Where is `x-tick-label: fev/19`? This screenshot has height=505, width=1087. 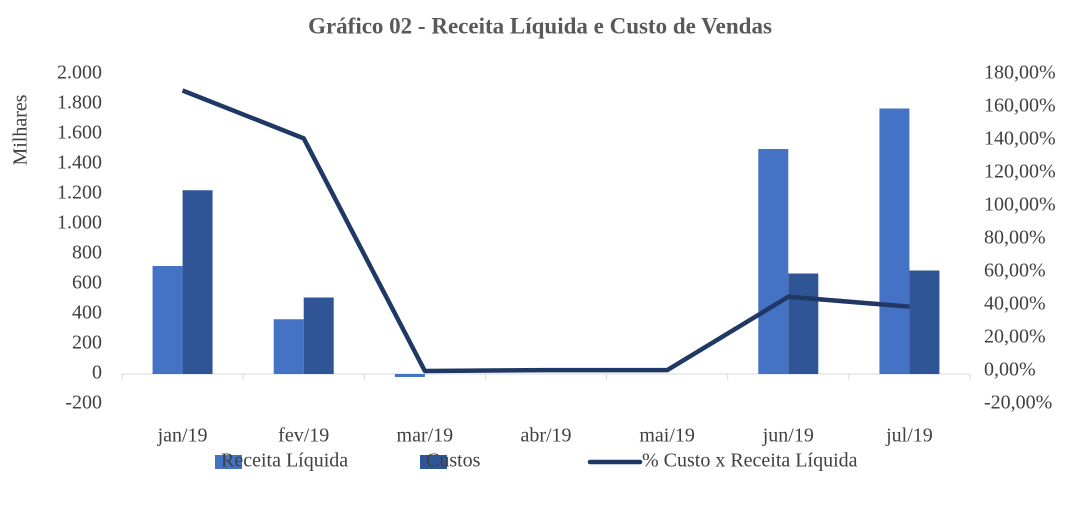
x-tick-label: fev/19 is located at coordinates (303, 436).